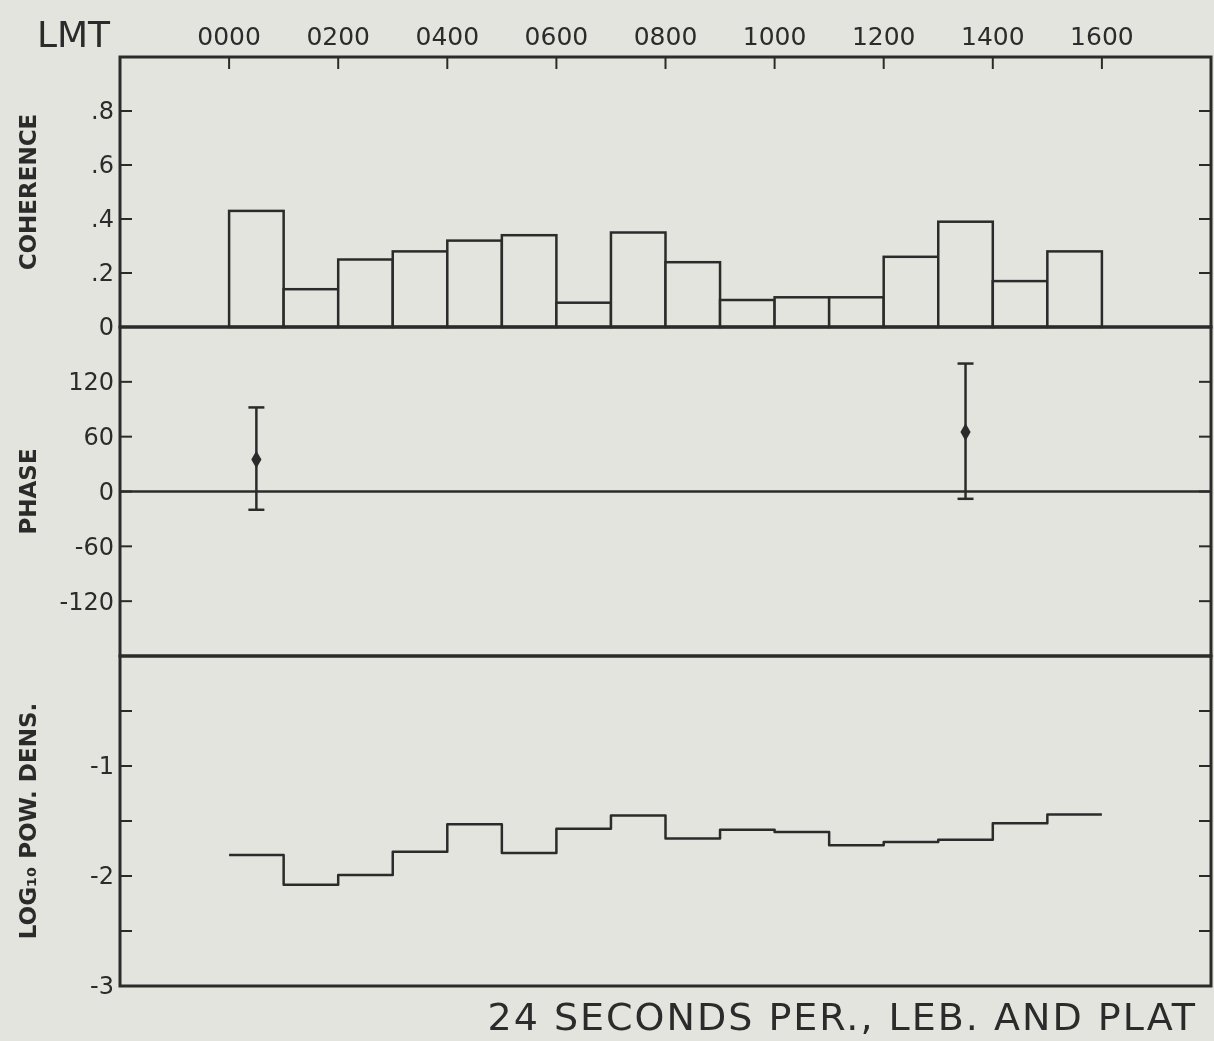  What do you see at coordinates (102, 986) in the screenshot?
I see `y-tick-label: -3` at bounding box center [102, 986].